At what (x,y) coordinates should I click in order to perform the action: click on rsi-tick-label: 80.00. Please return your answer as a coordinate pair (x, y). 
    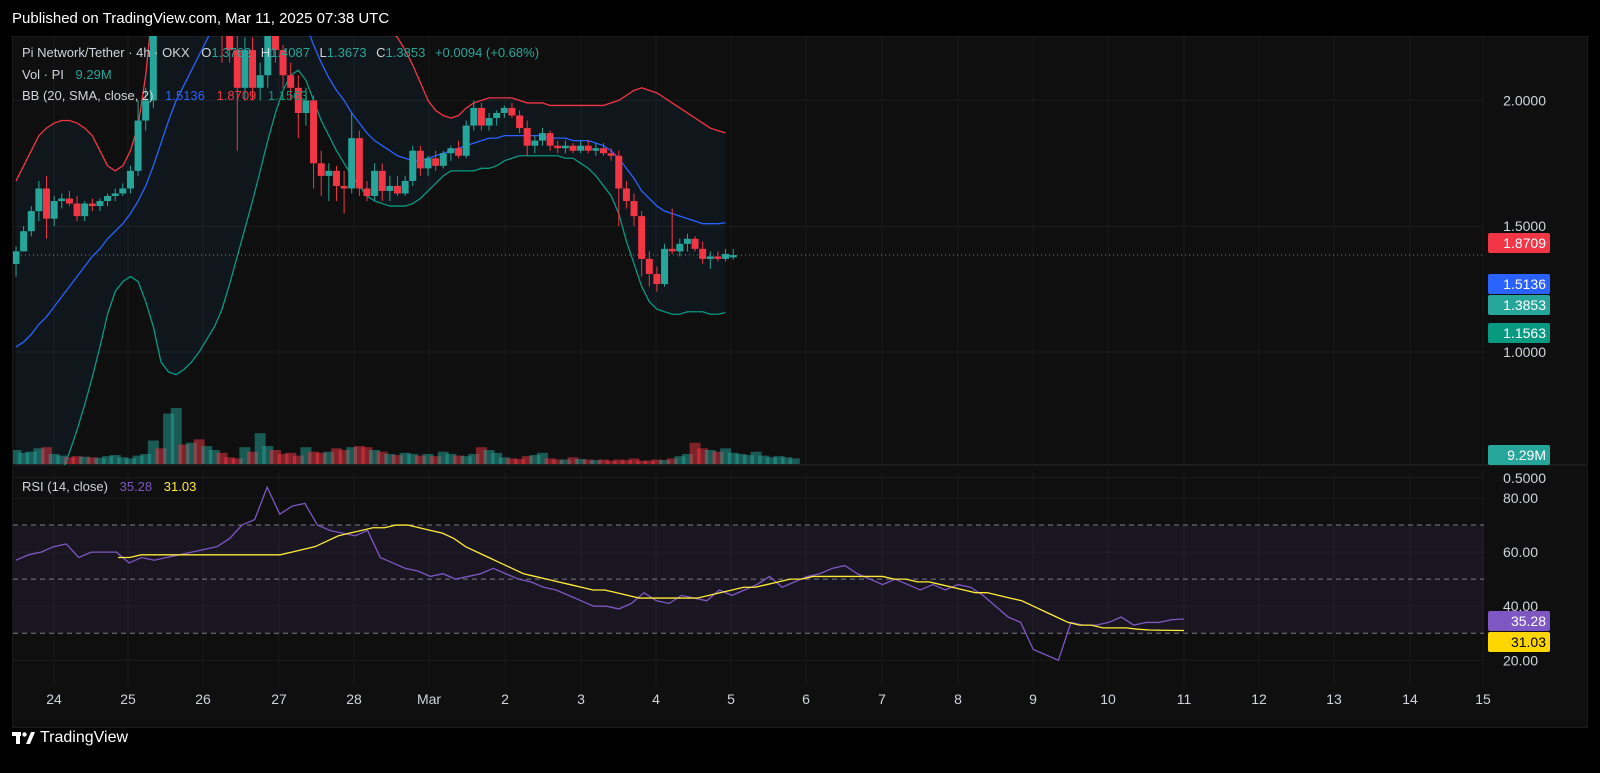
    Looking at the image, I should click on (1520, 498).